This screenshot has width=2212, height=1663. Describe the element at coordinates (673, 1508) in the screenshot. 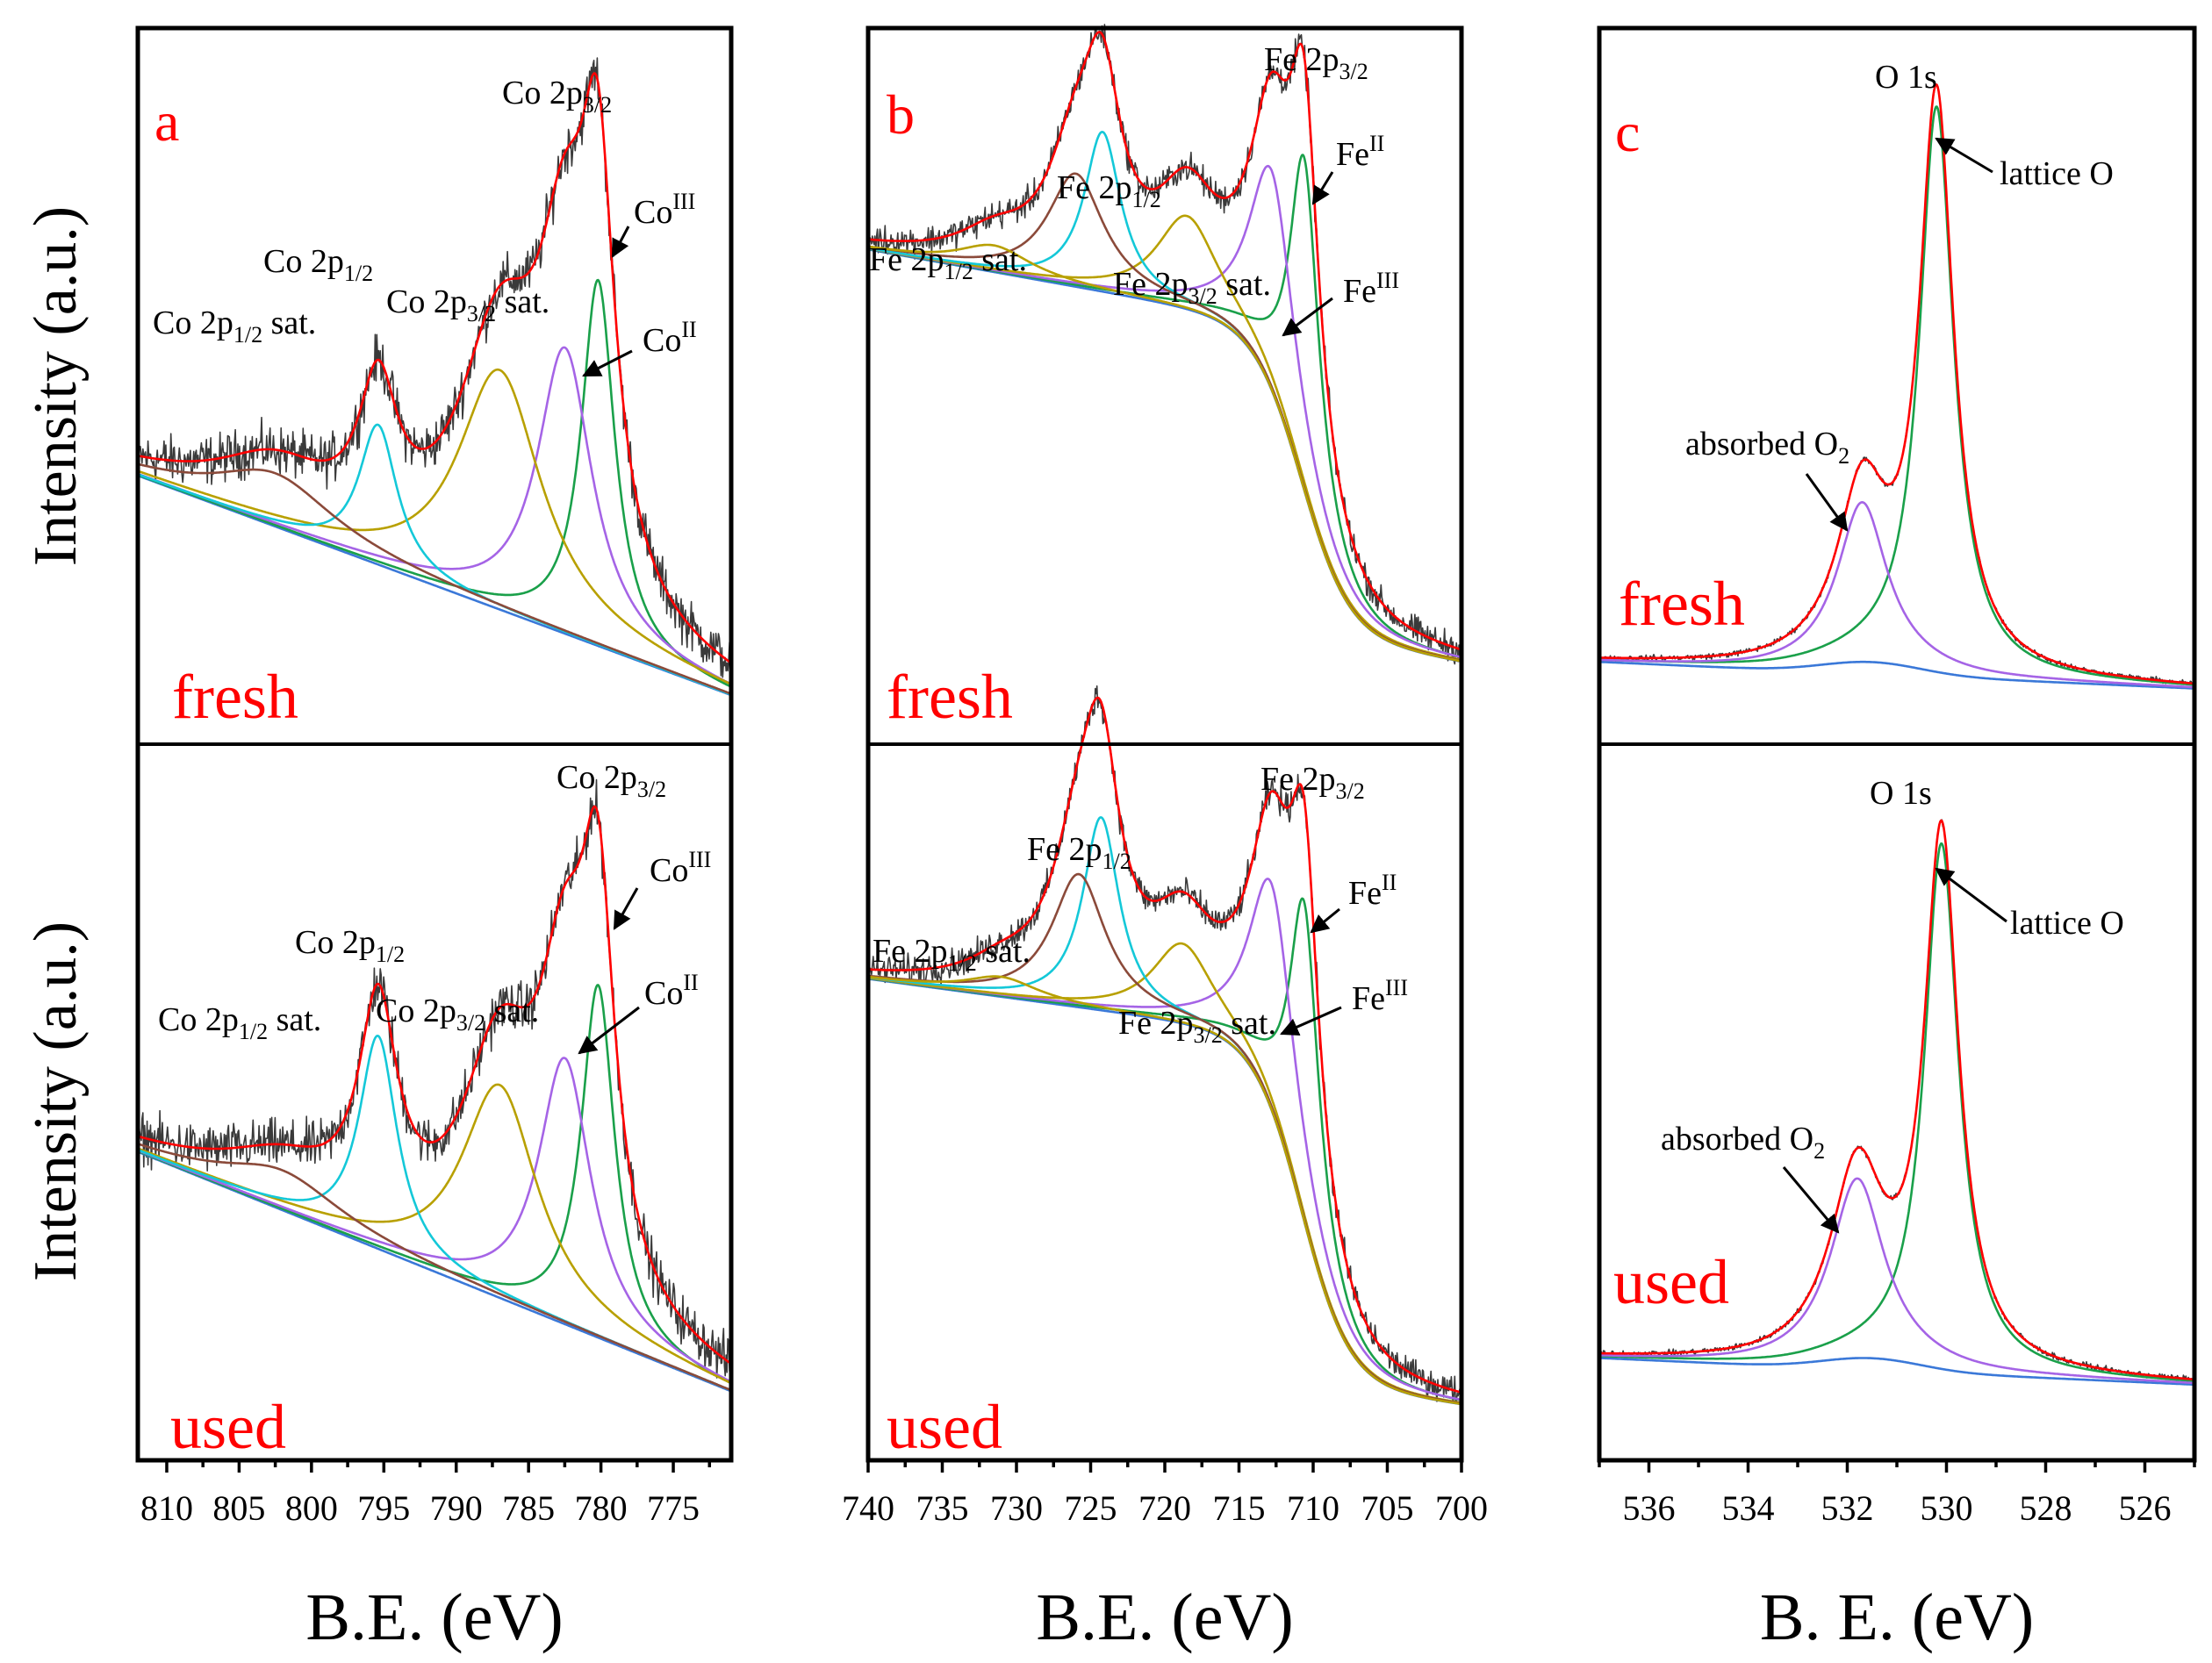

I see `x-tick-label: 775` at that location.